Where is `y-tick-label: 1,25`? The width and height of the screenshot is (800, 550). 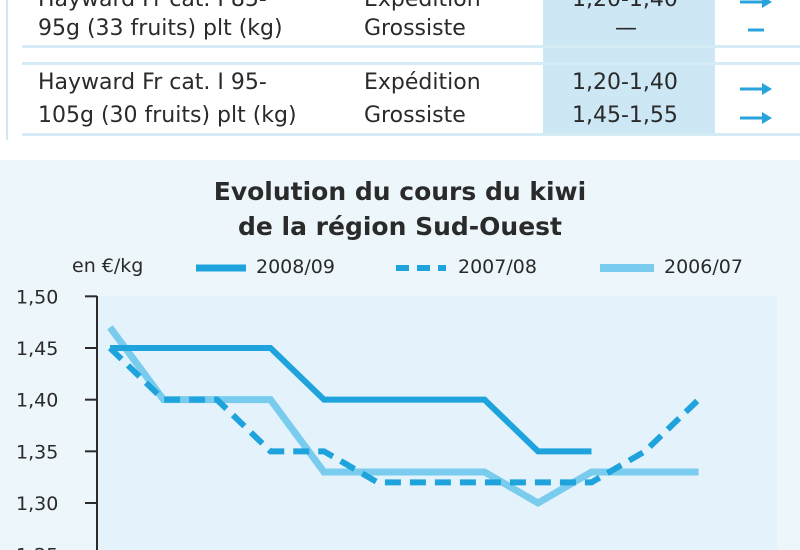
y-tick-label: 1,25 is located at coordinates (37, 547).